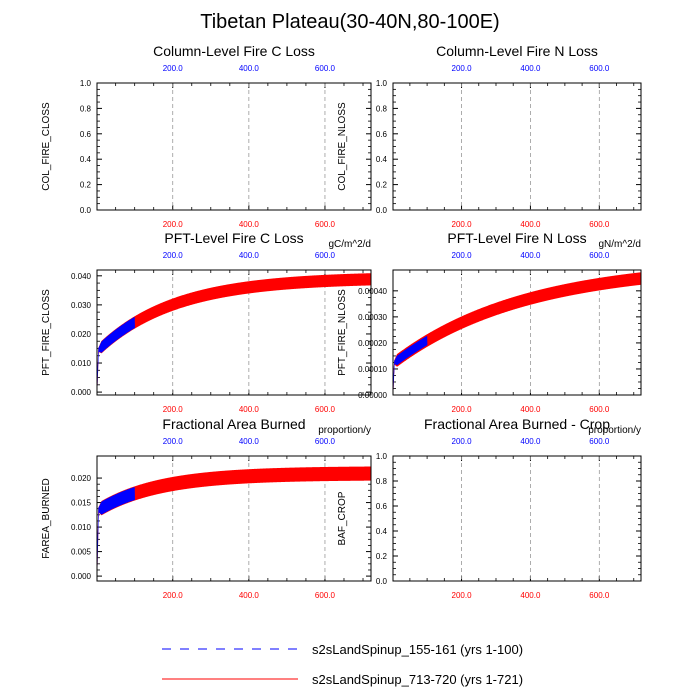 This screenshot has width=700, height=700. I want to click on y-tick-label: 0.005, so click(81, 552).